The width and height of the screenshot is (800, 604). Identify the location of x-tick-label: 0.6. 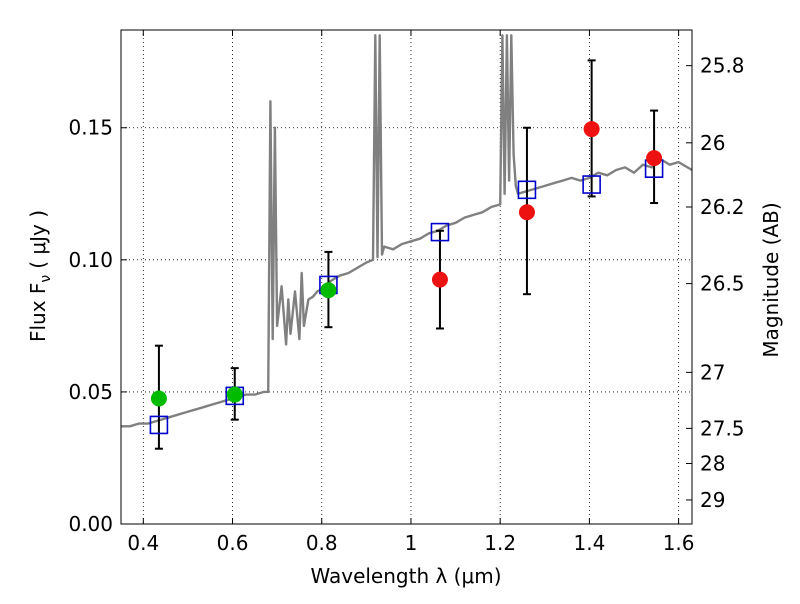
(233, 543).